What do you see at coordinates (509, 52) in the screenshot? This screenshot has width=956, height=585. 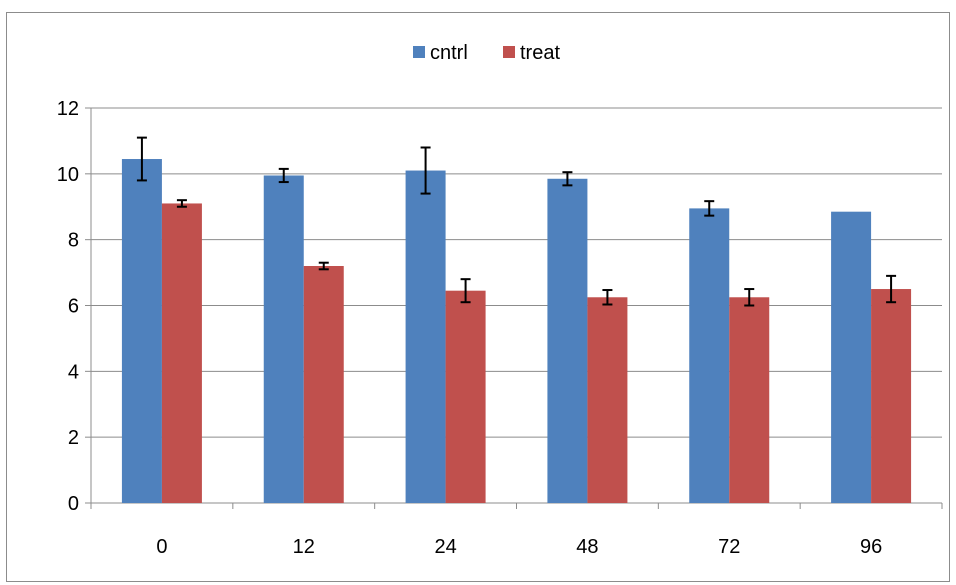 I see `legend-swatch-treat` at bounding box center [509, 52].